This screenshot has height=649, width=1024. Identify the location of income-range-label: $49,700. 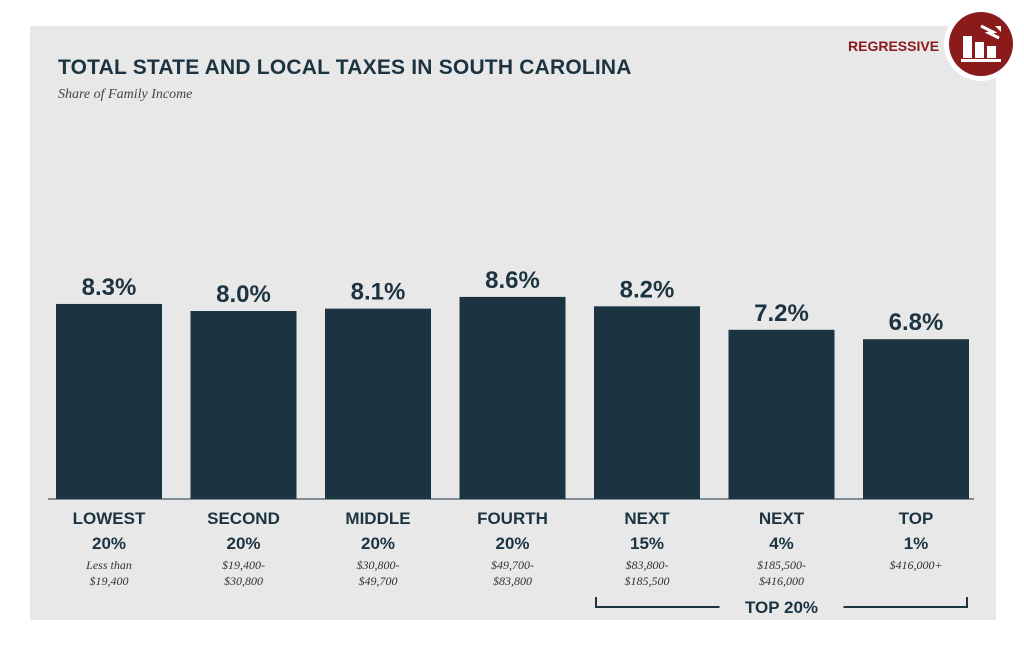
(378, 581).